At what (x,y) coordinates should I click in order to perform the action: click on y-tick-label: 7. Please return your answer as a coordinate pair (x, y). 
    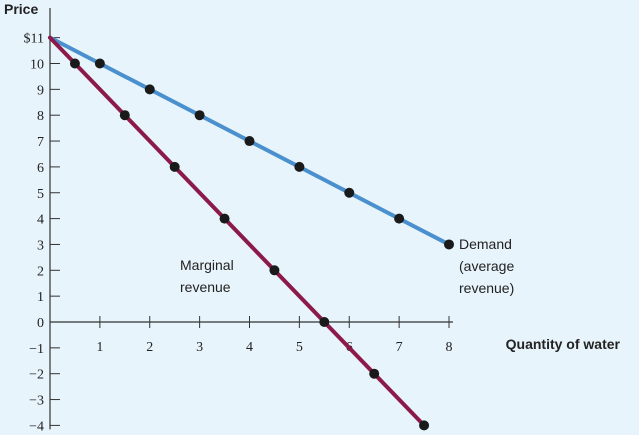
    Looking at the image, I should click on (40, 142).